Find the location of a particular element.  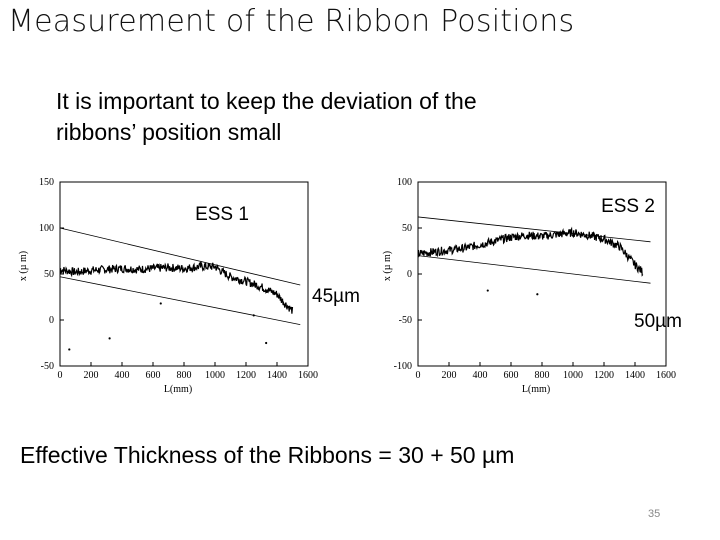

plot-frame is located at coordinates (184, 274).